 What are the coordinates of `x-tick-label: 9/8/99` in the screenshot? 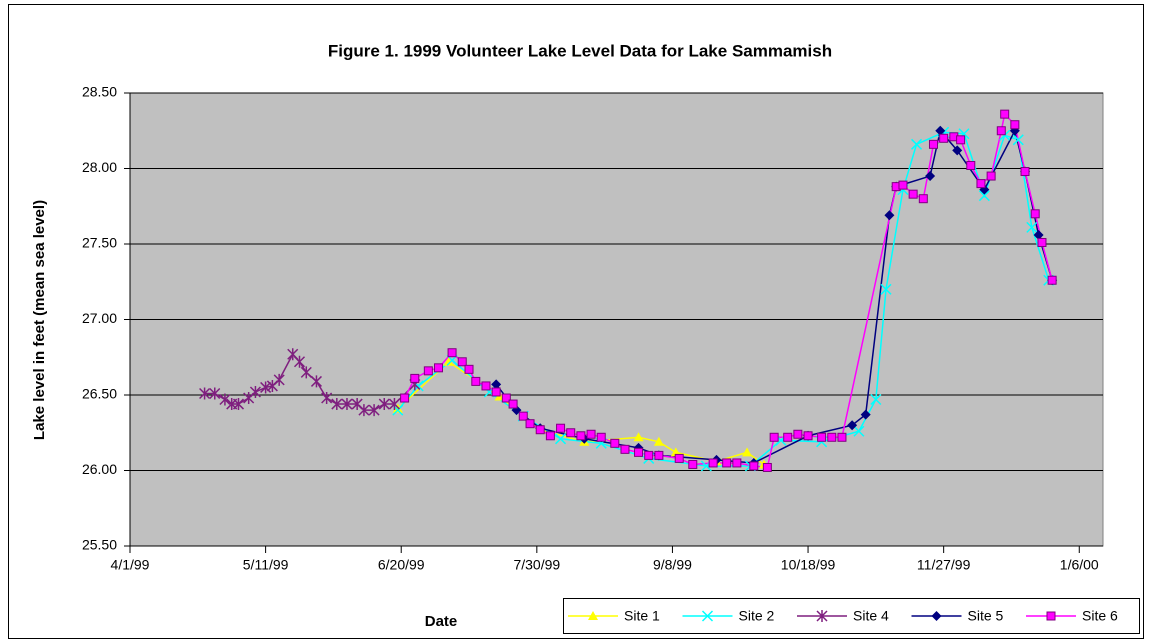 It's located at (672, 565).